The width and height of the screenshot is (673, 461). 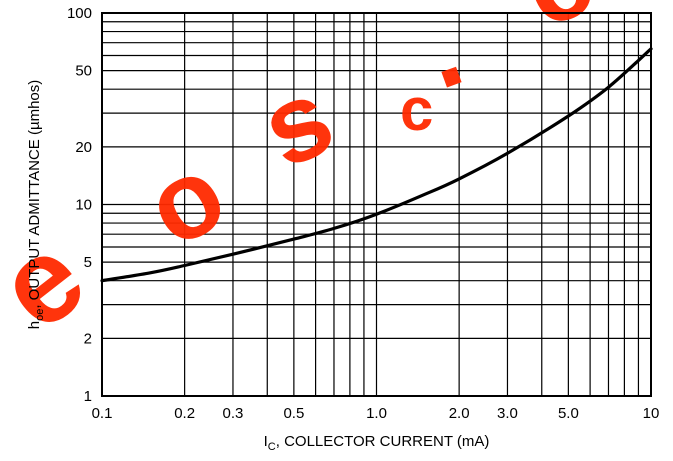 What do you see at coordinates (233, 413) in the screenshot?
I see `x-tick-label: 0.3` at bounding box center [233, 413].